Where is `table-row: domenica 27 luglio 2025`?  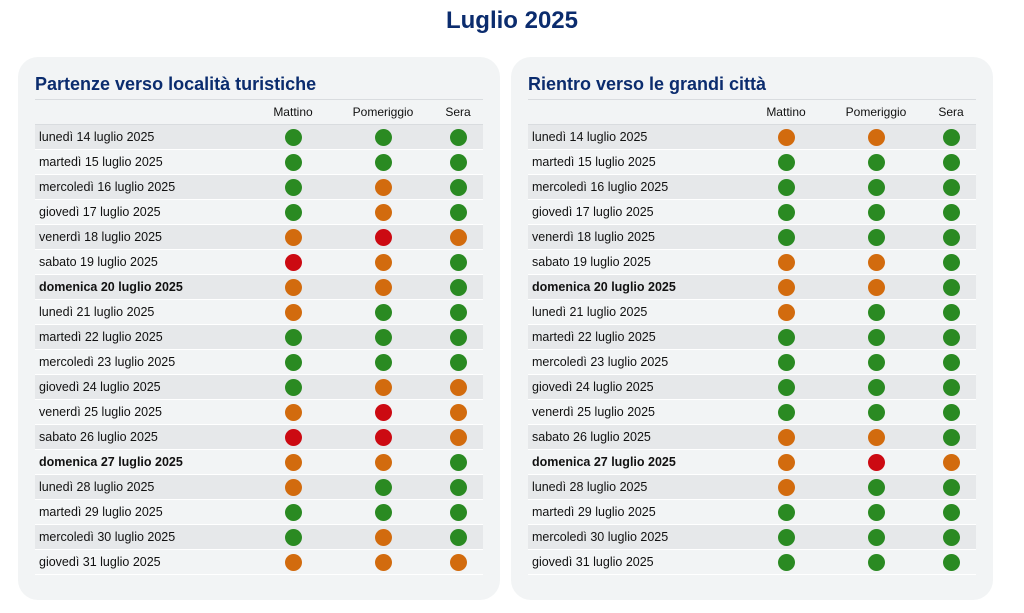 table-row: domenica 27 luglio 2025 is located at coordinates (259, 462).